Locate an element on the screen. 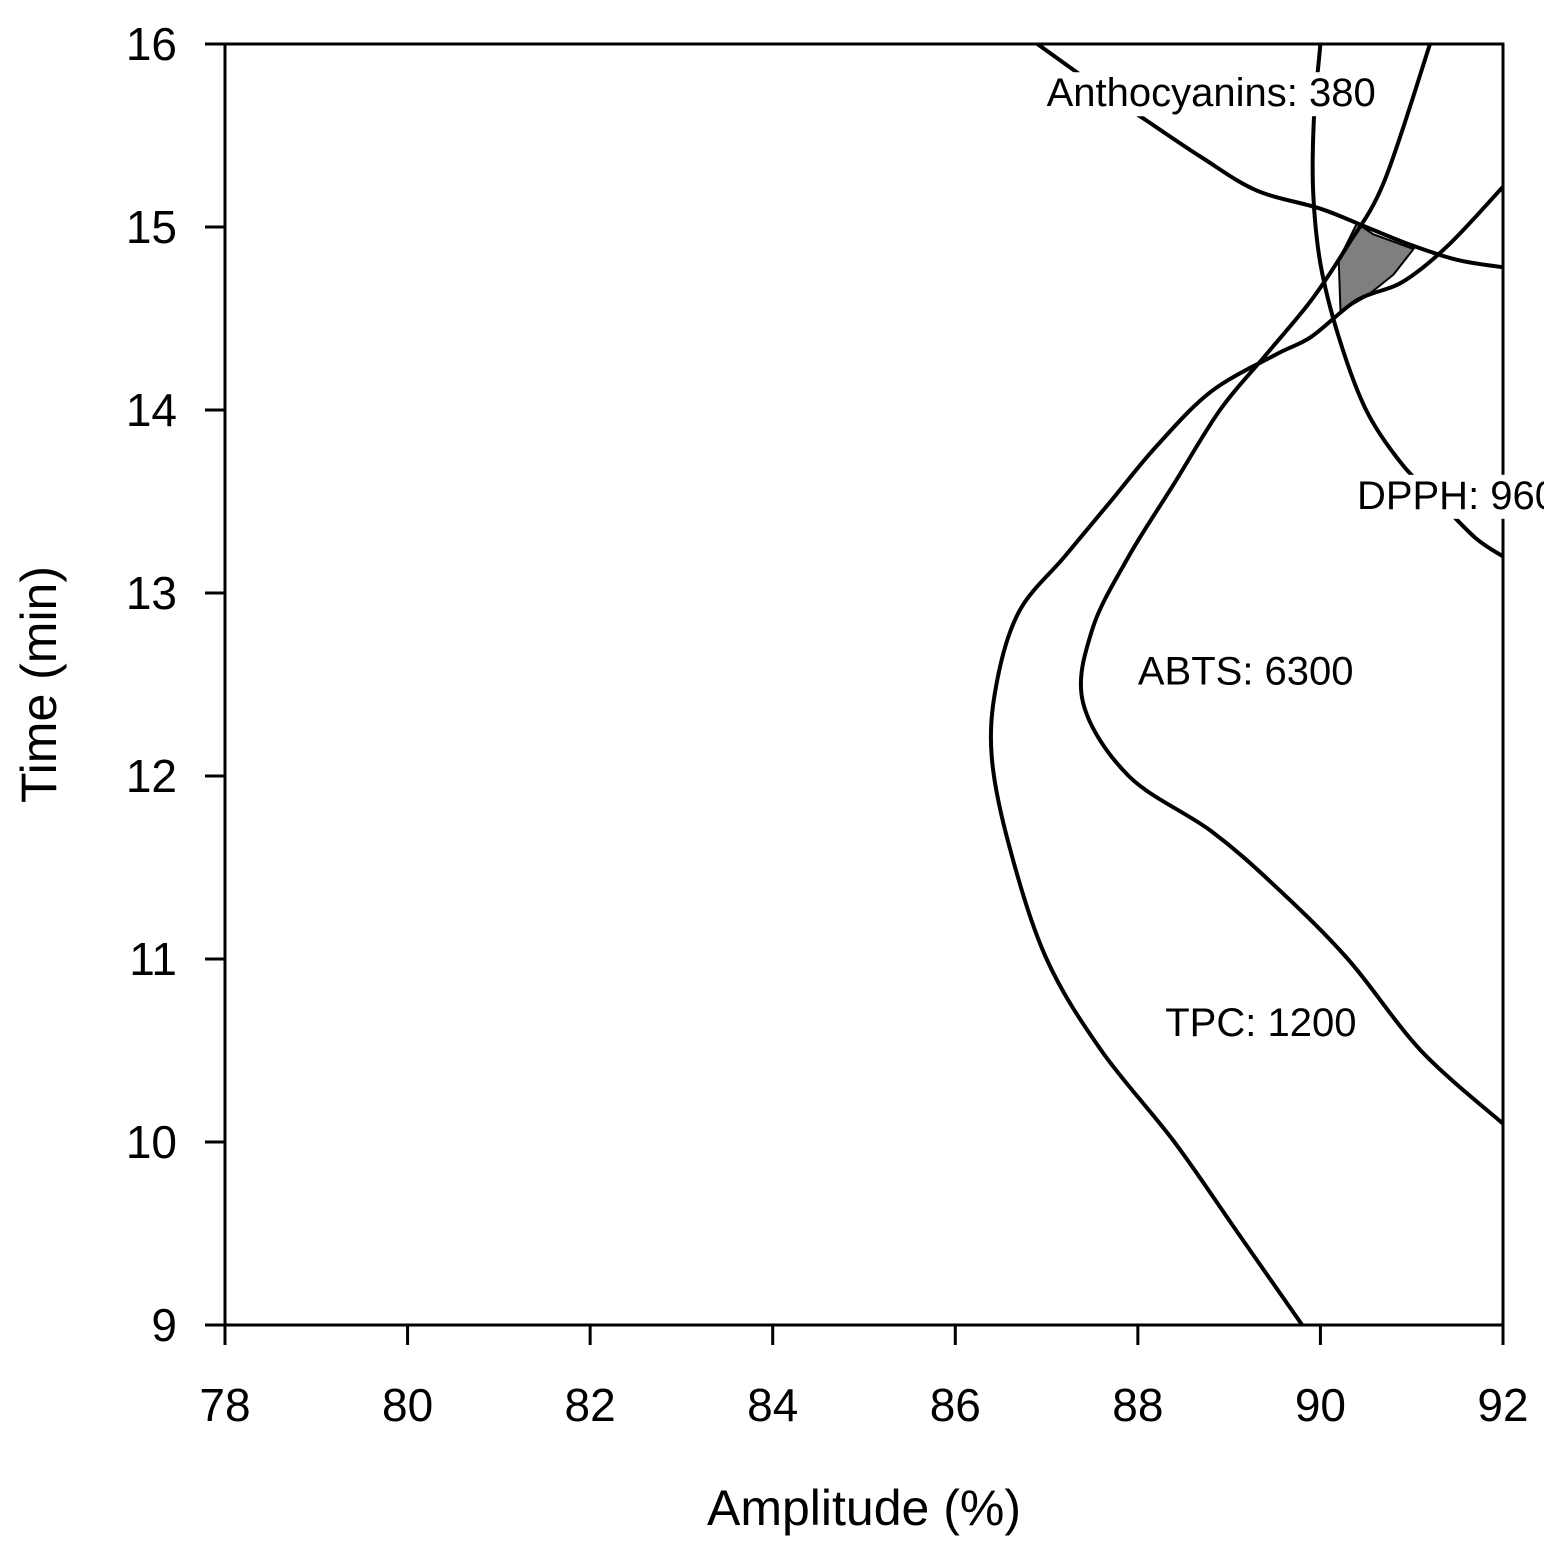  y-tick-label: 10 is located at coordinates (151, 1142).